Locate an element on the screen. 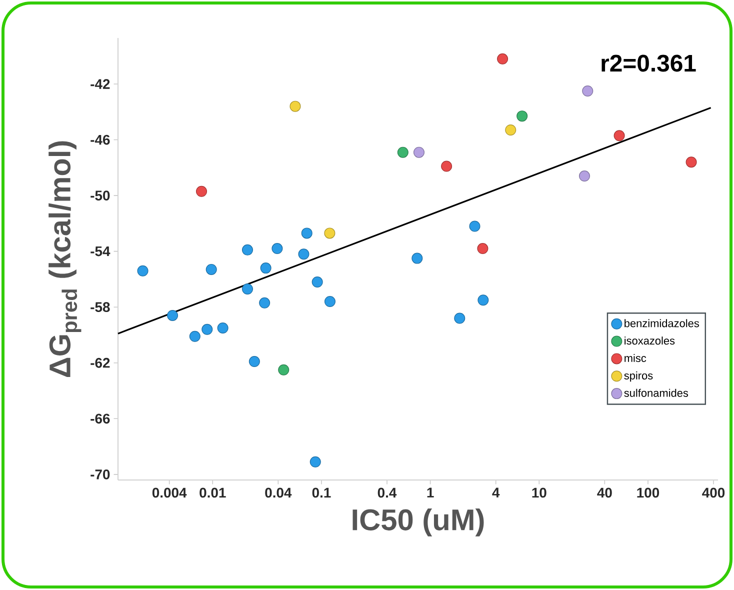 This screenshot has height=590, width=734. x-tick-label: 400 is located at coordinates (713, 493).